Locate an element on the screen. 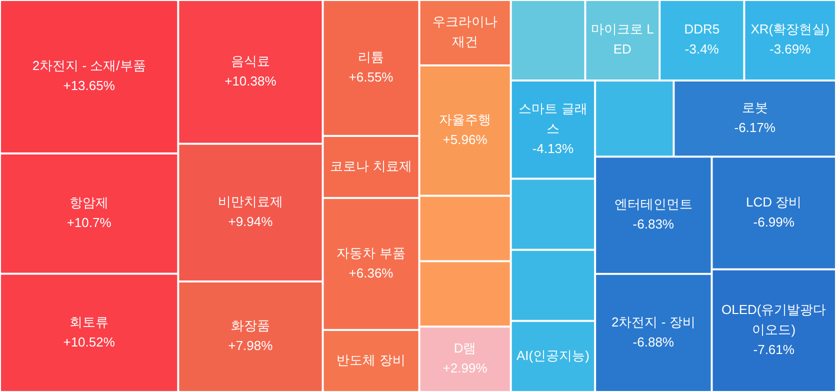  category-label: DDR5 is located at coordinates (702, 29).